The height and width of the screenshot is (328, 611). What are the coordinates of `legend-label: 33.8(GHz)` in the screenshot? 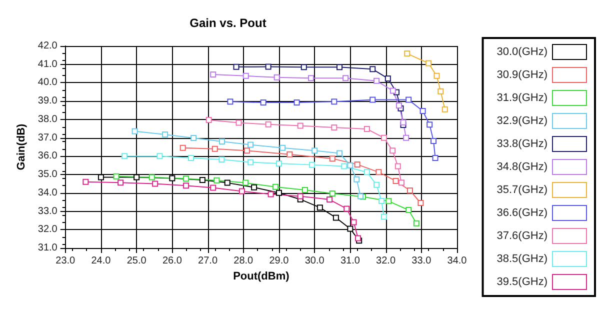 It's located at (522, 144).